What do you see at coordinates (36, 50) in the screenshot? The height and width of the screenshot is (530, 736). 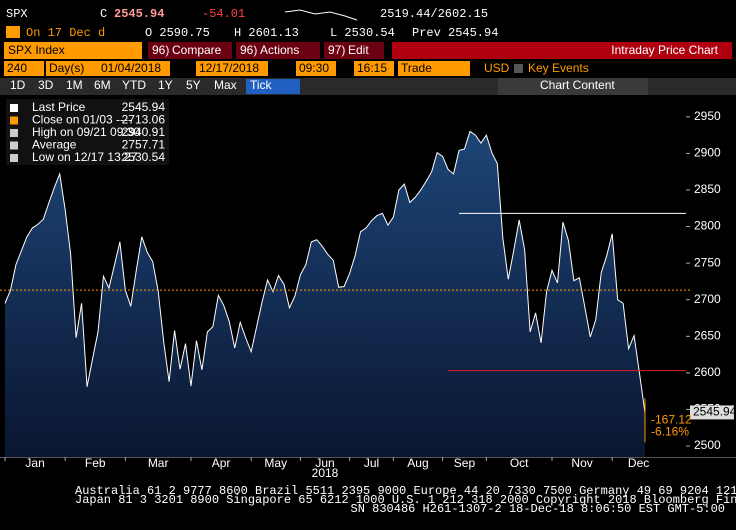 I see `security: SPX Index` at bounding box center [36, 50].